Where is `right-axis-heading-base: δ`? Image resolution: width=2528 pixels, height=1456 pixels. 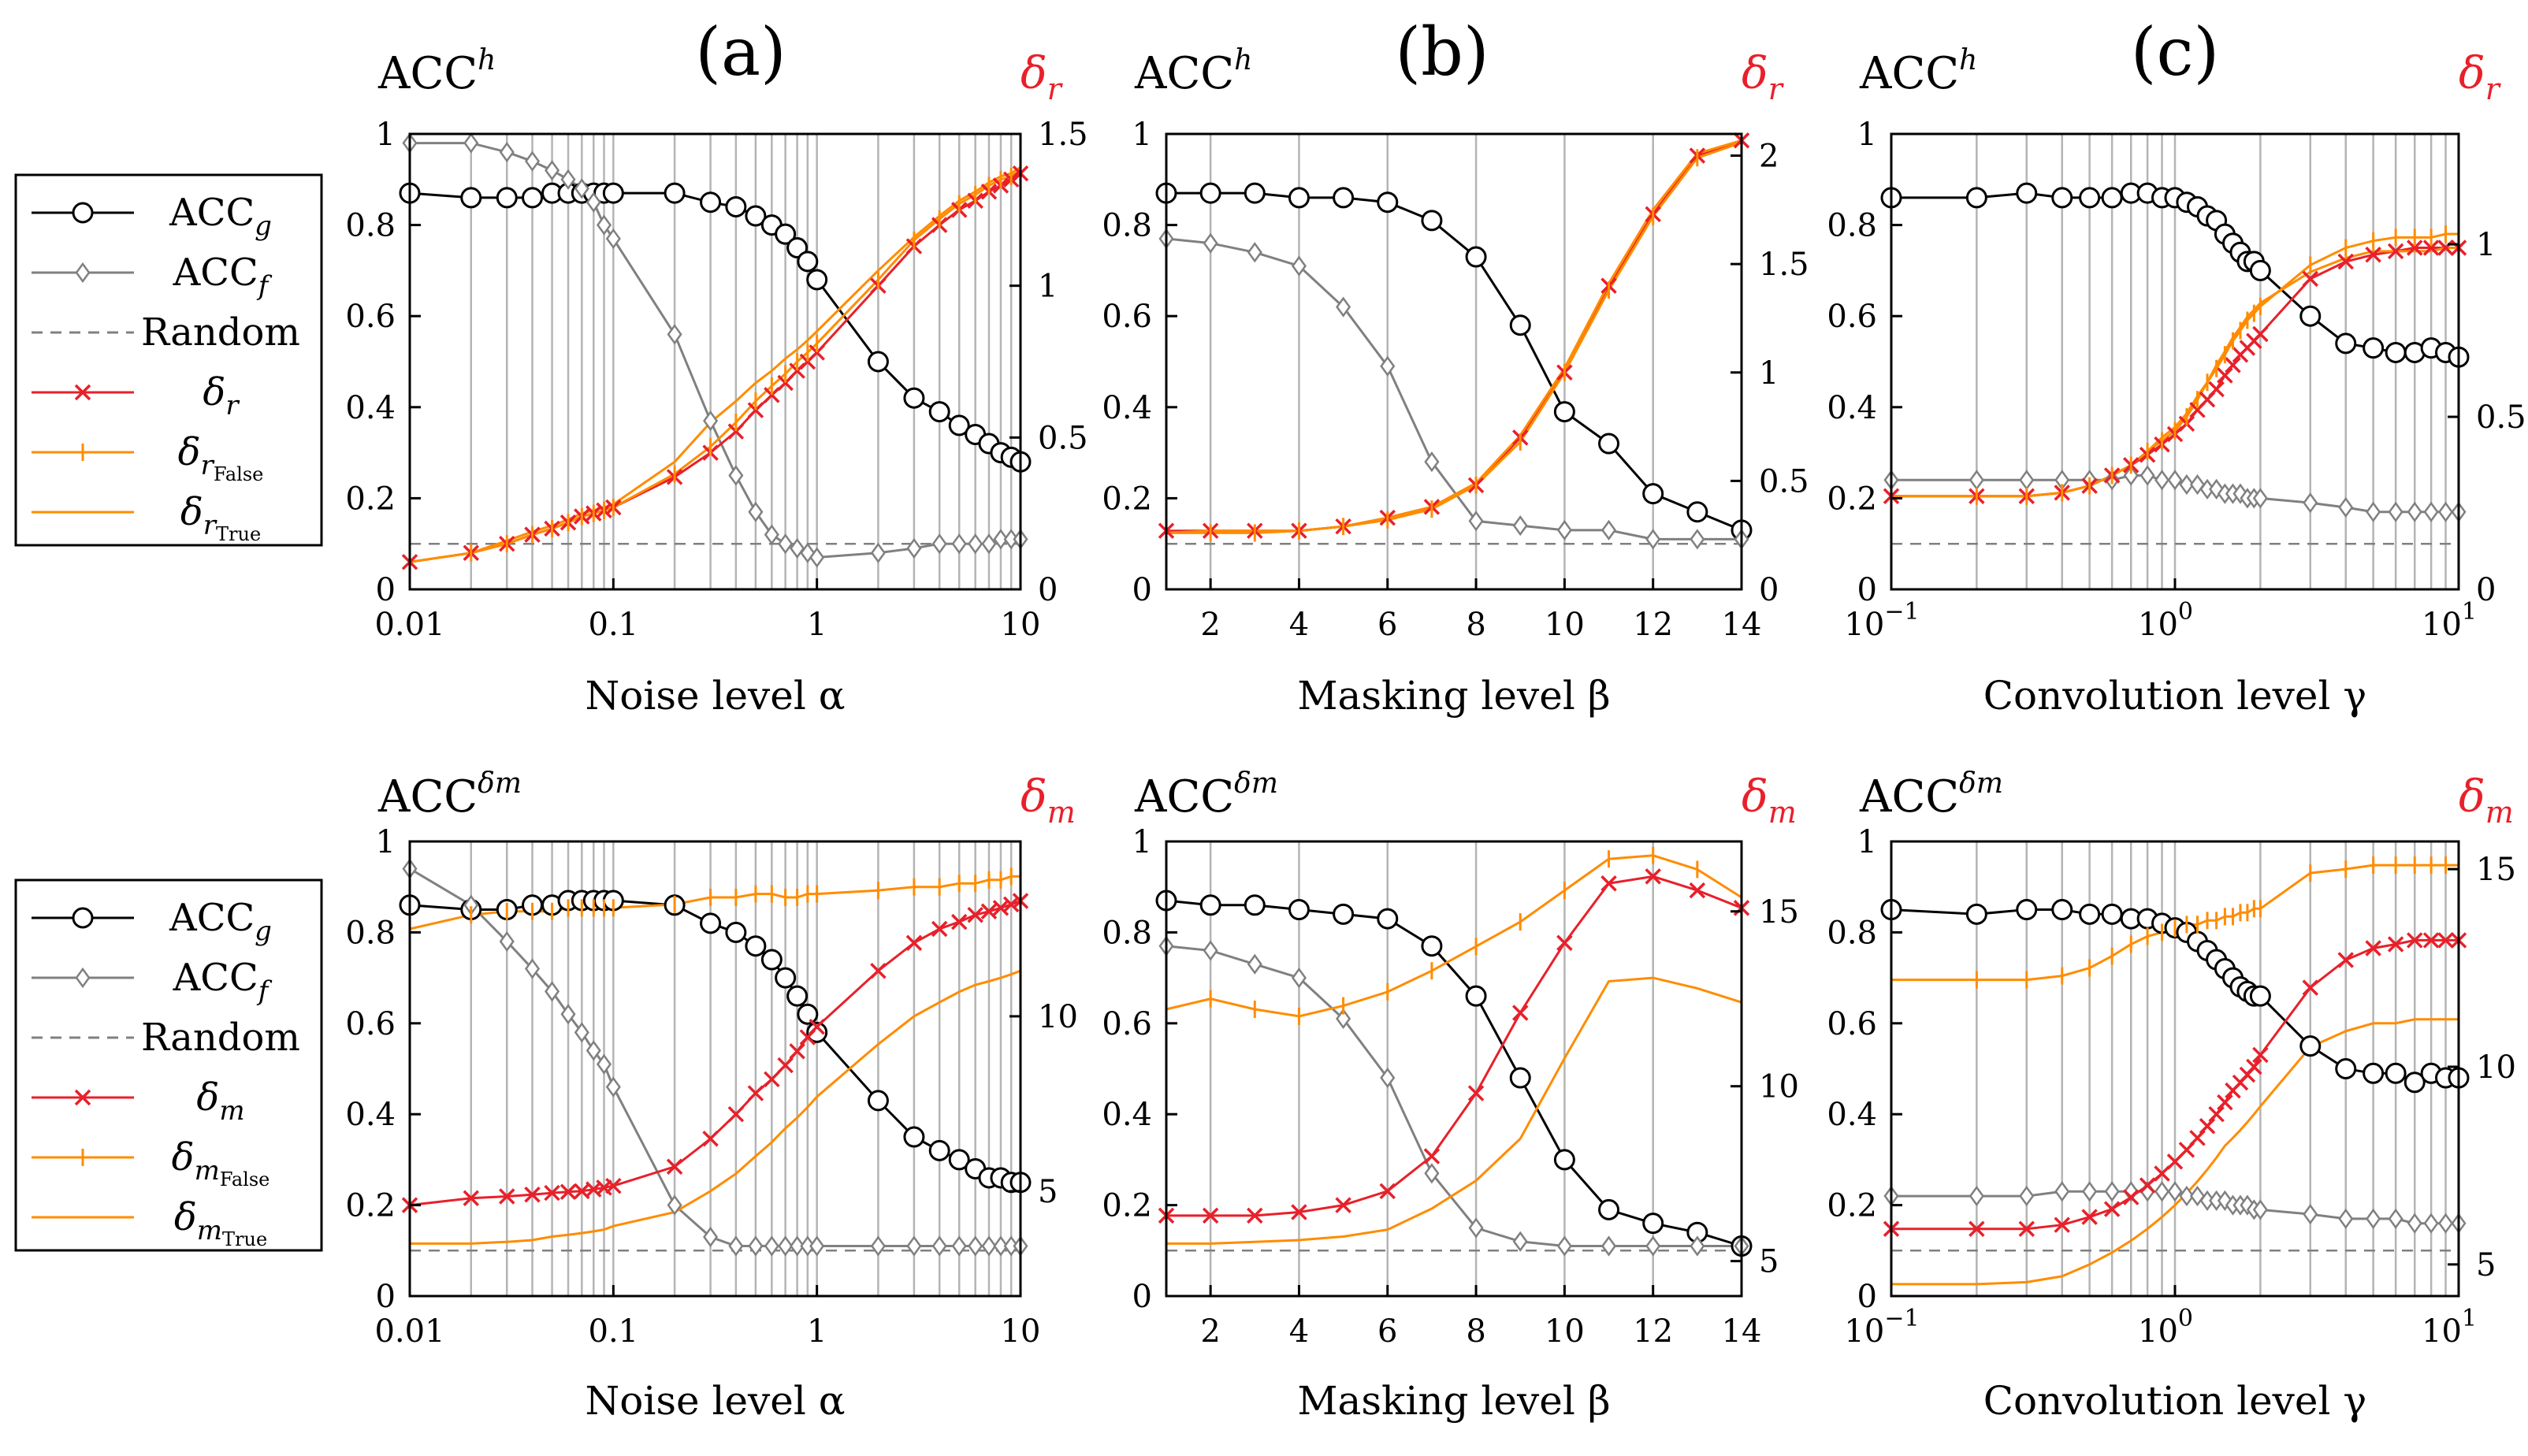
right-axis-heading-base: δ is located at coordinates (1033, 73).